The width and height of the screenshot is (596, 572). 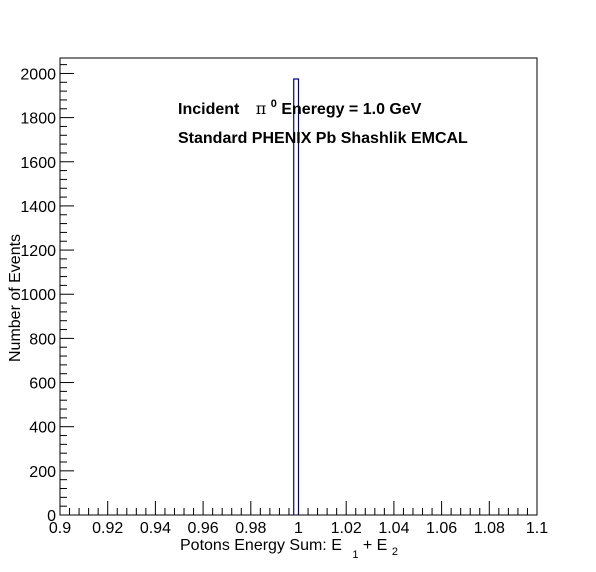 I want to click on annotation-incident-label: Incident, so click(x=209, y=109).